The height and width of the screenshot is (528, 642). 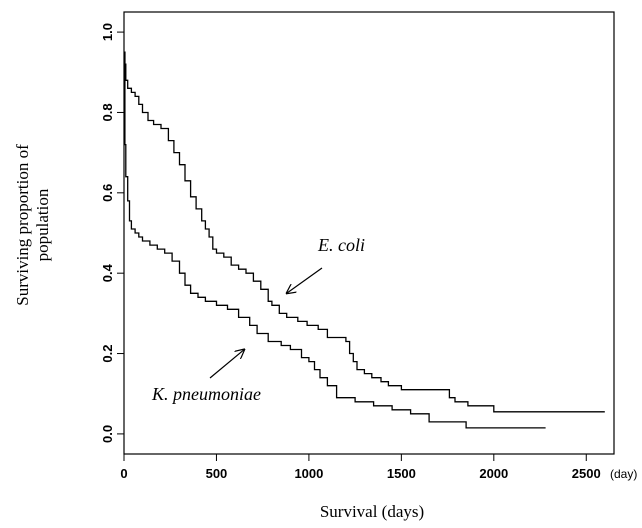 What do you see at coordinates (586, 473) in the screenshot?
I see `x-tick-label: 2500` at bounding box center [586, 473].